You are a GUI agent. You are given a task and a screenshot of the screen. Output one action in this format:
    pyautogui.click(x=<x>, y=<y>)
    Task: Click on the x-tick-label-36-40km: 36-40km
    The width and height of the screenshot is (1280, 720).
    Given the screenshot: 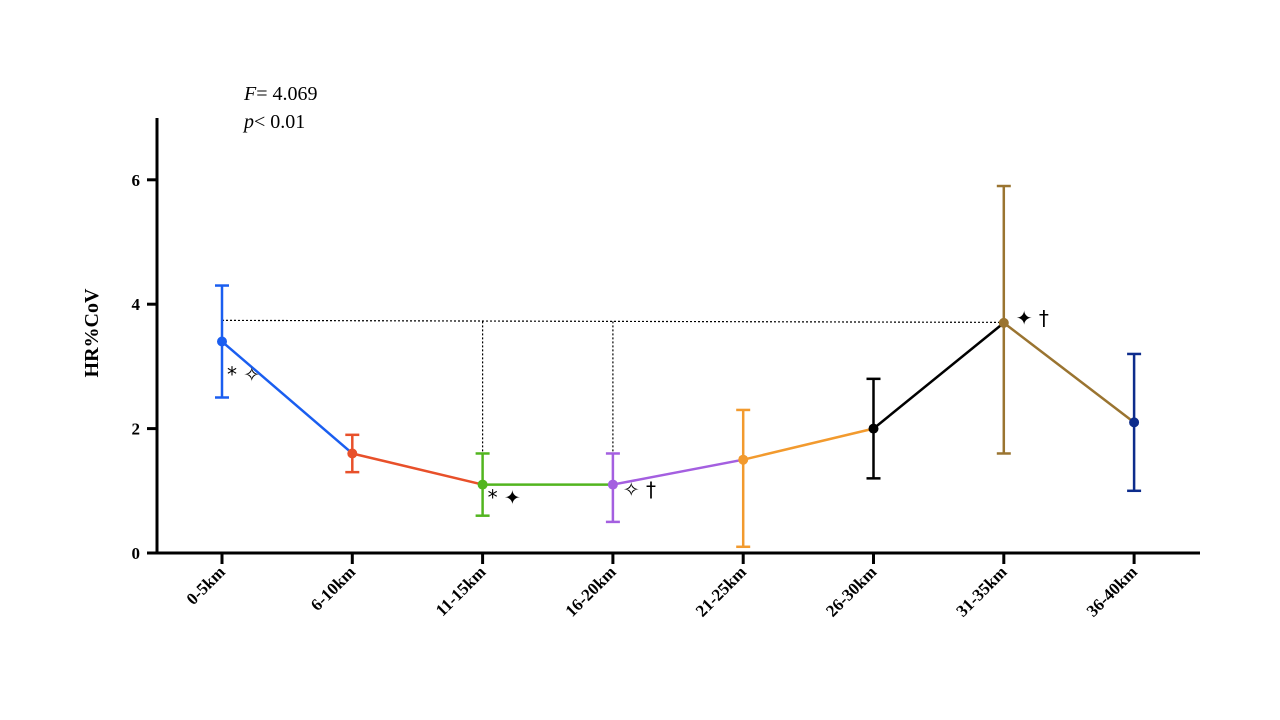 What is the action you would take?
    pyautogui.click(x=1112, y=591)
    